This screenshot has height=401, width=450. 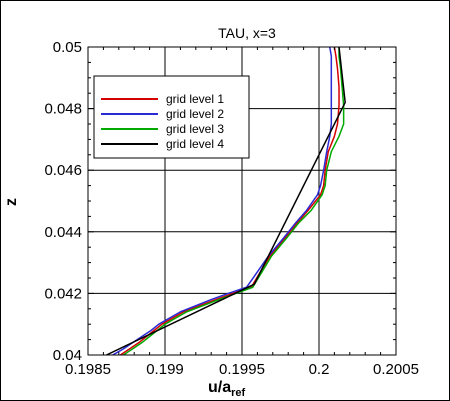 I want to click on y-tick-label: 0.04, so click(x=67, y=355).